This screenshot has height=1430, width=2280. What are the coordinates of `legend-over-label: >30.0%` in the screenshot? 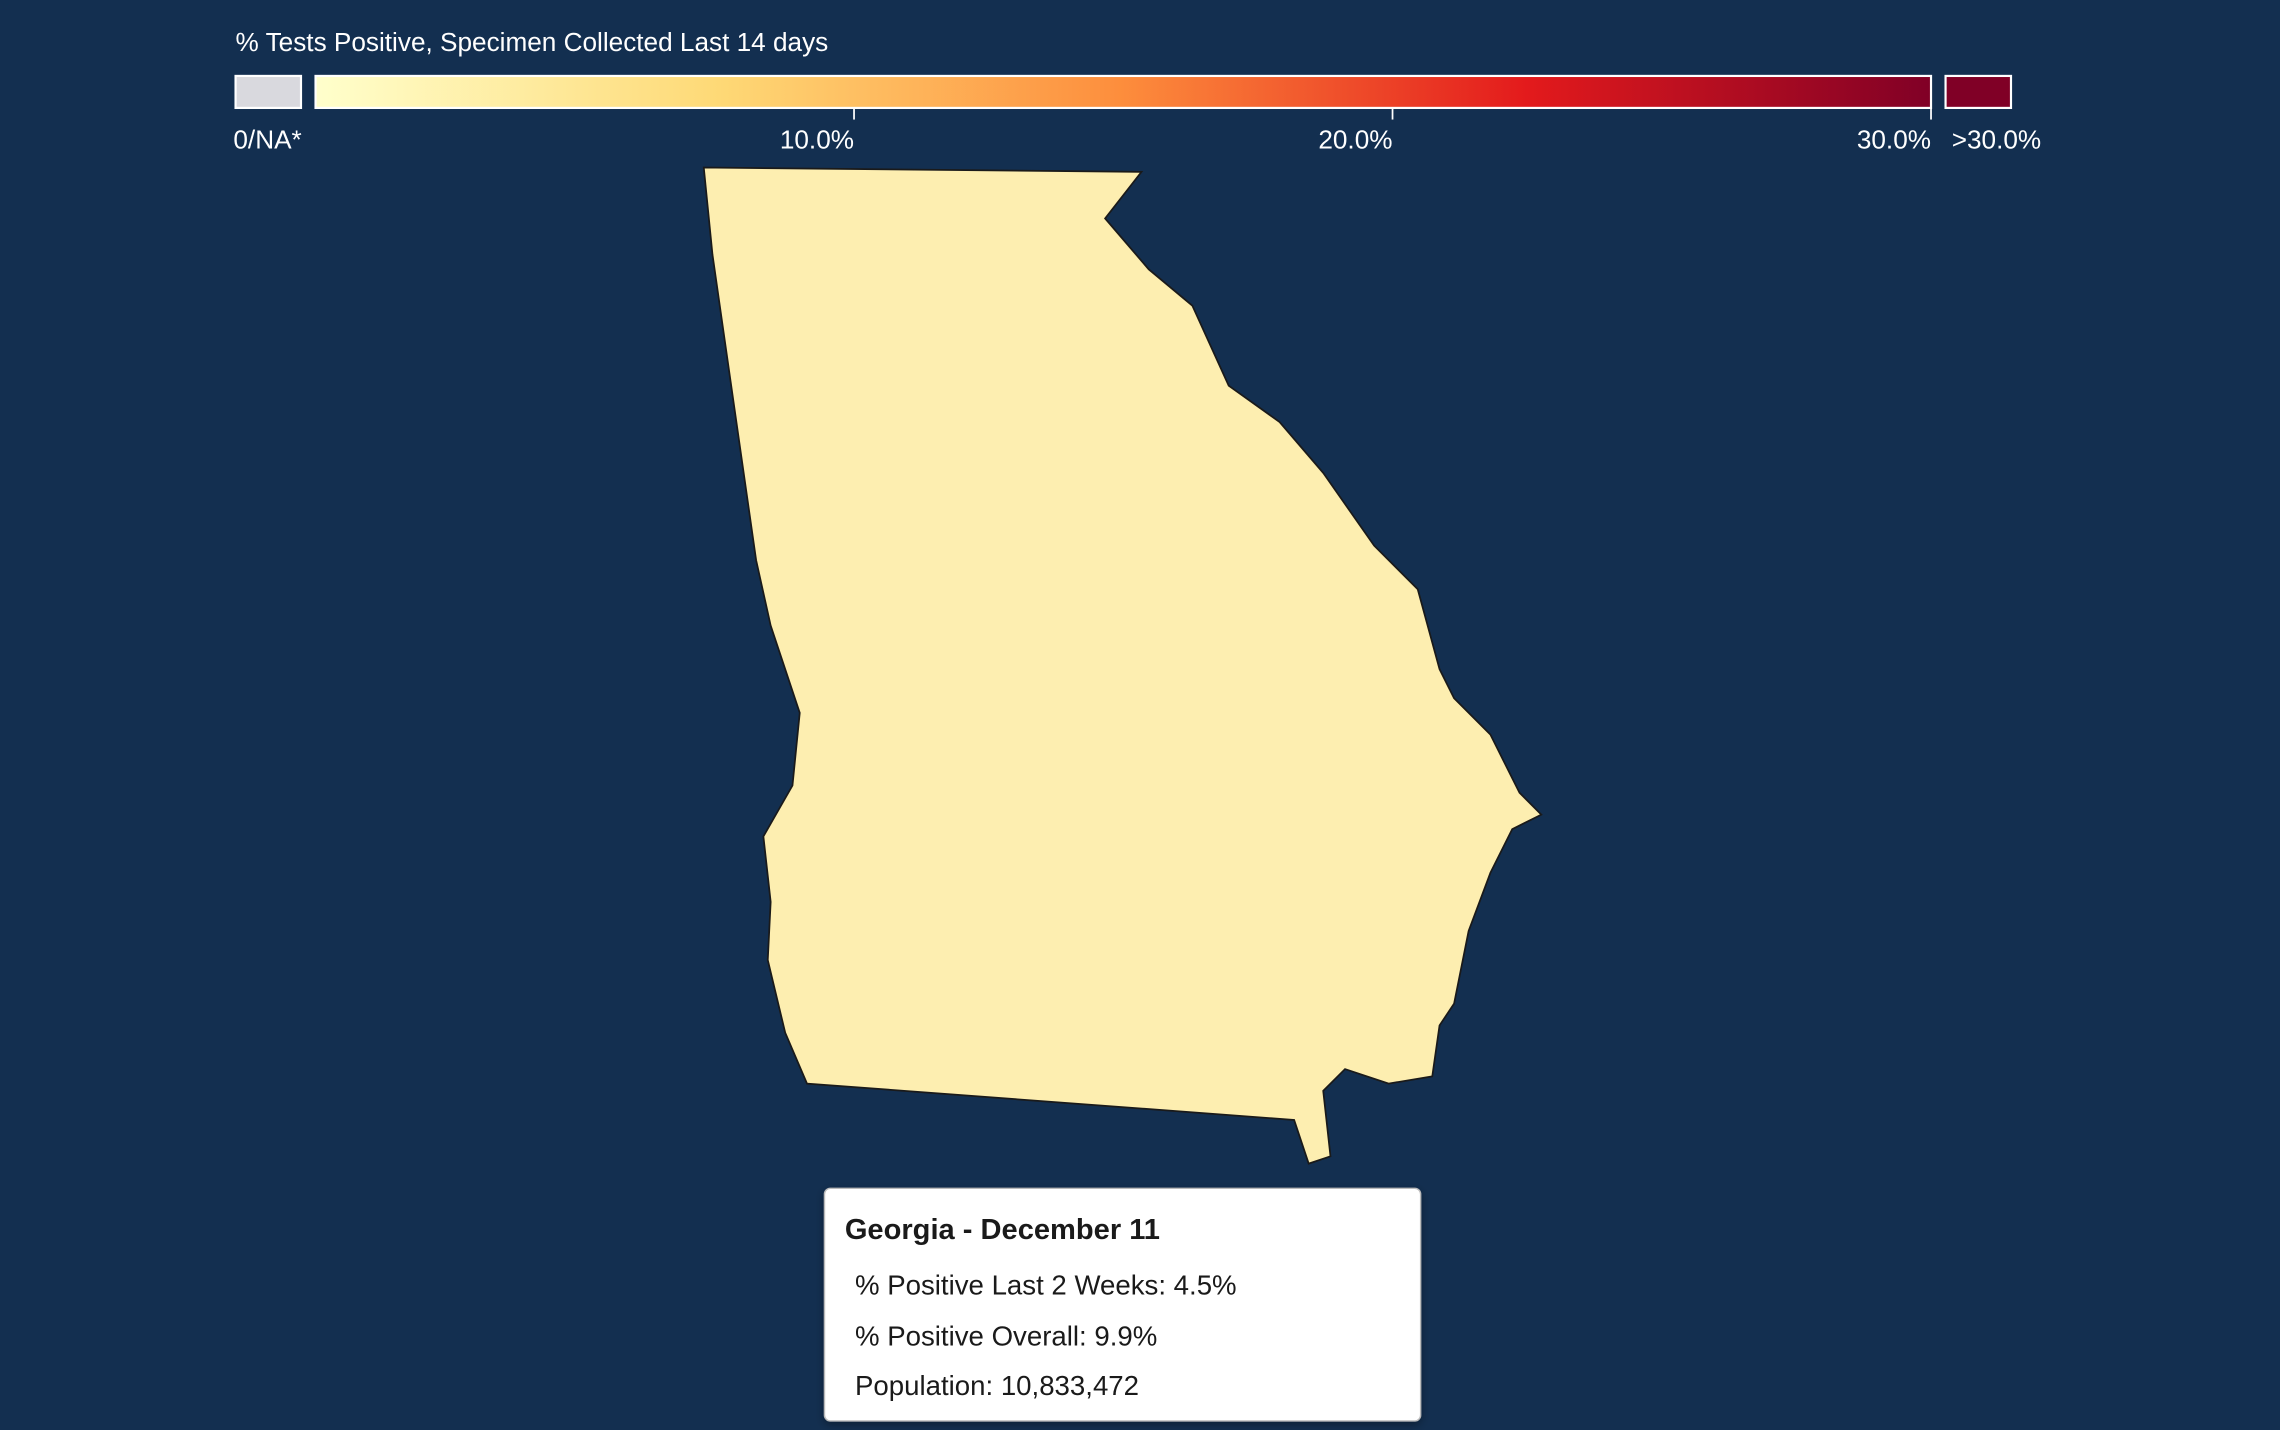 It's located at (1996, 140).